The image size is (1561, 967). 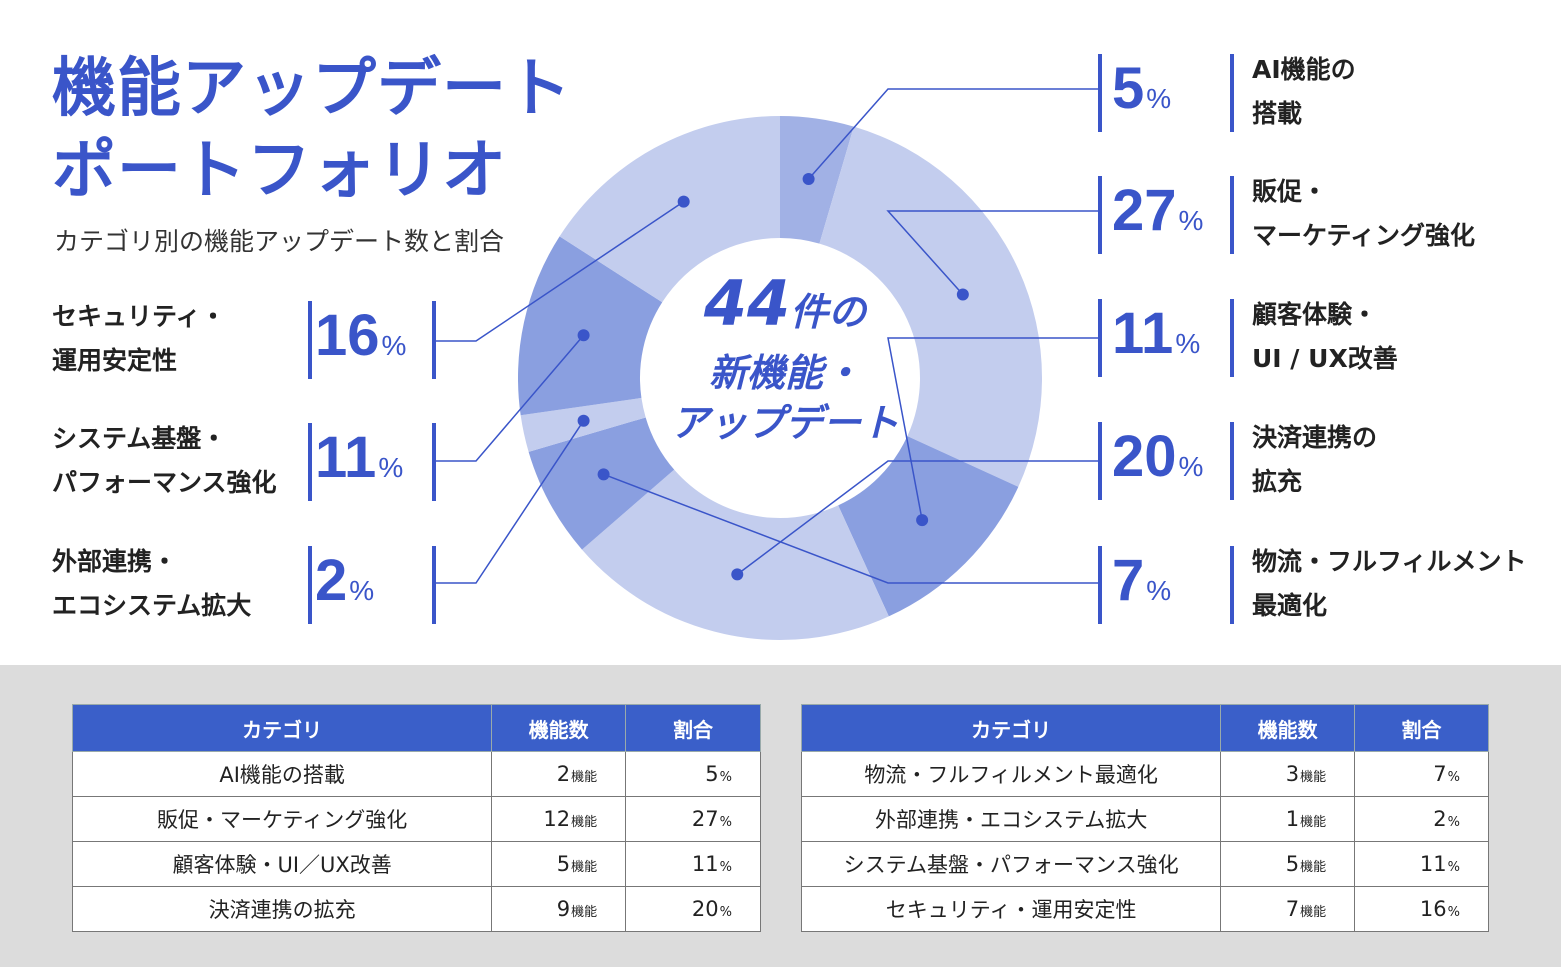 What do you see at coordinates (1433, 909) in the screenshot?
I see `share-value: 16` at bounding box center [1433, 909].